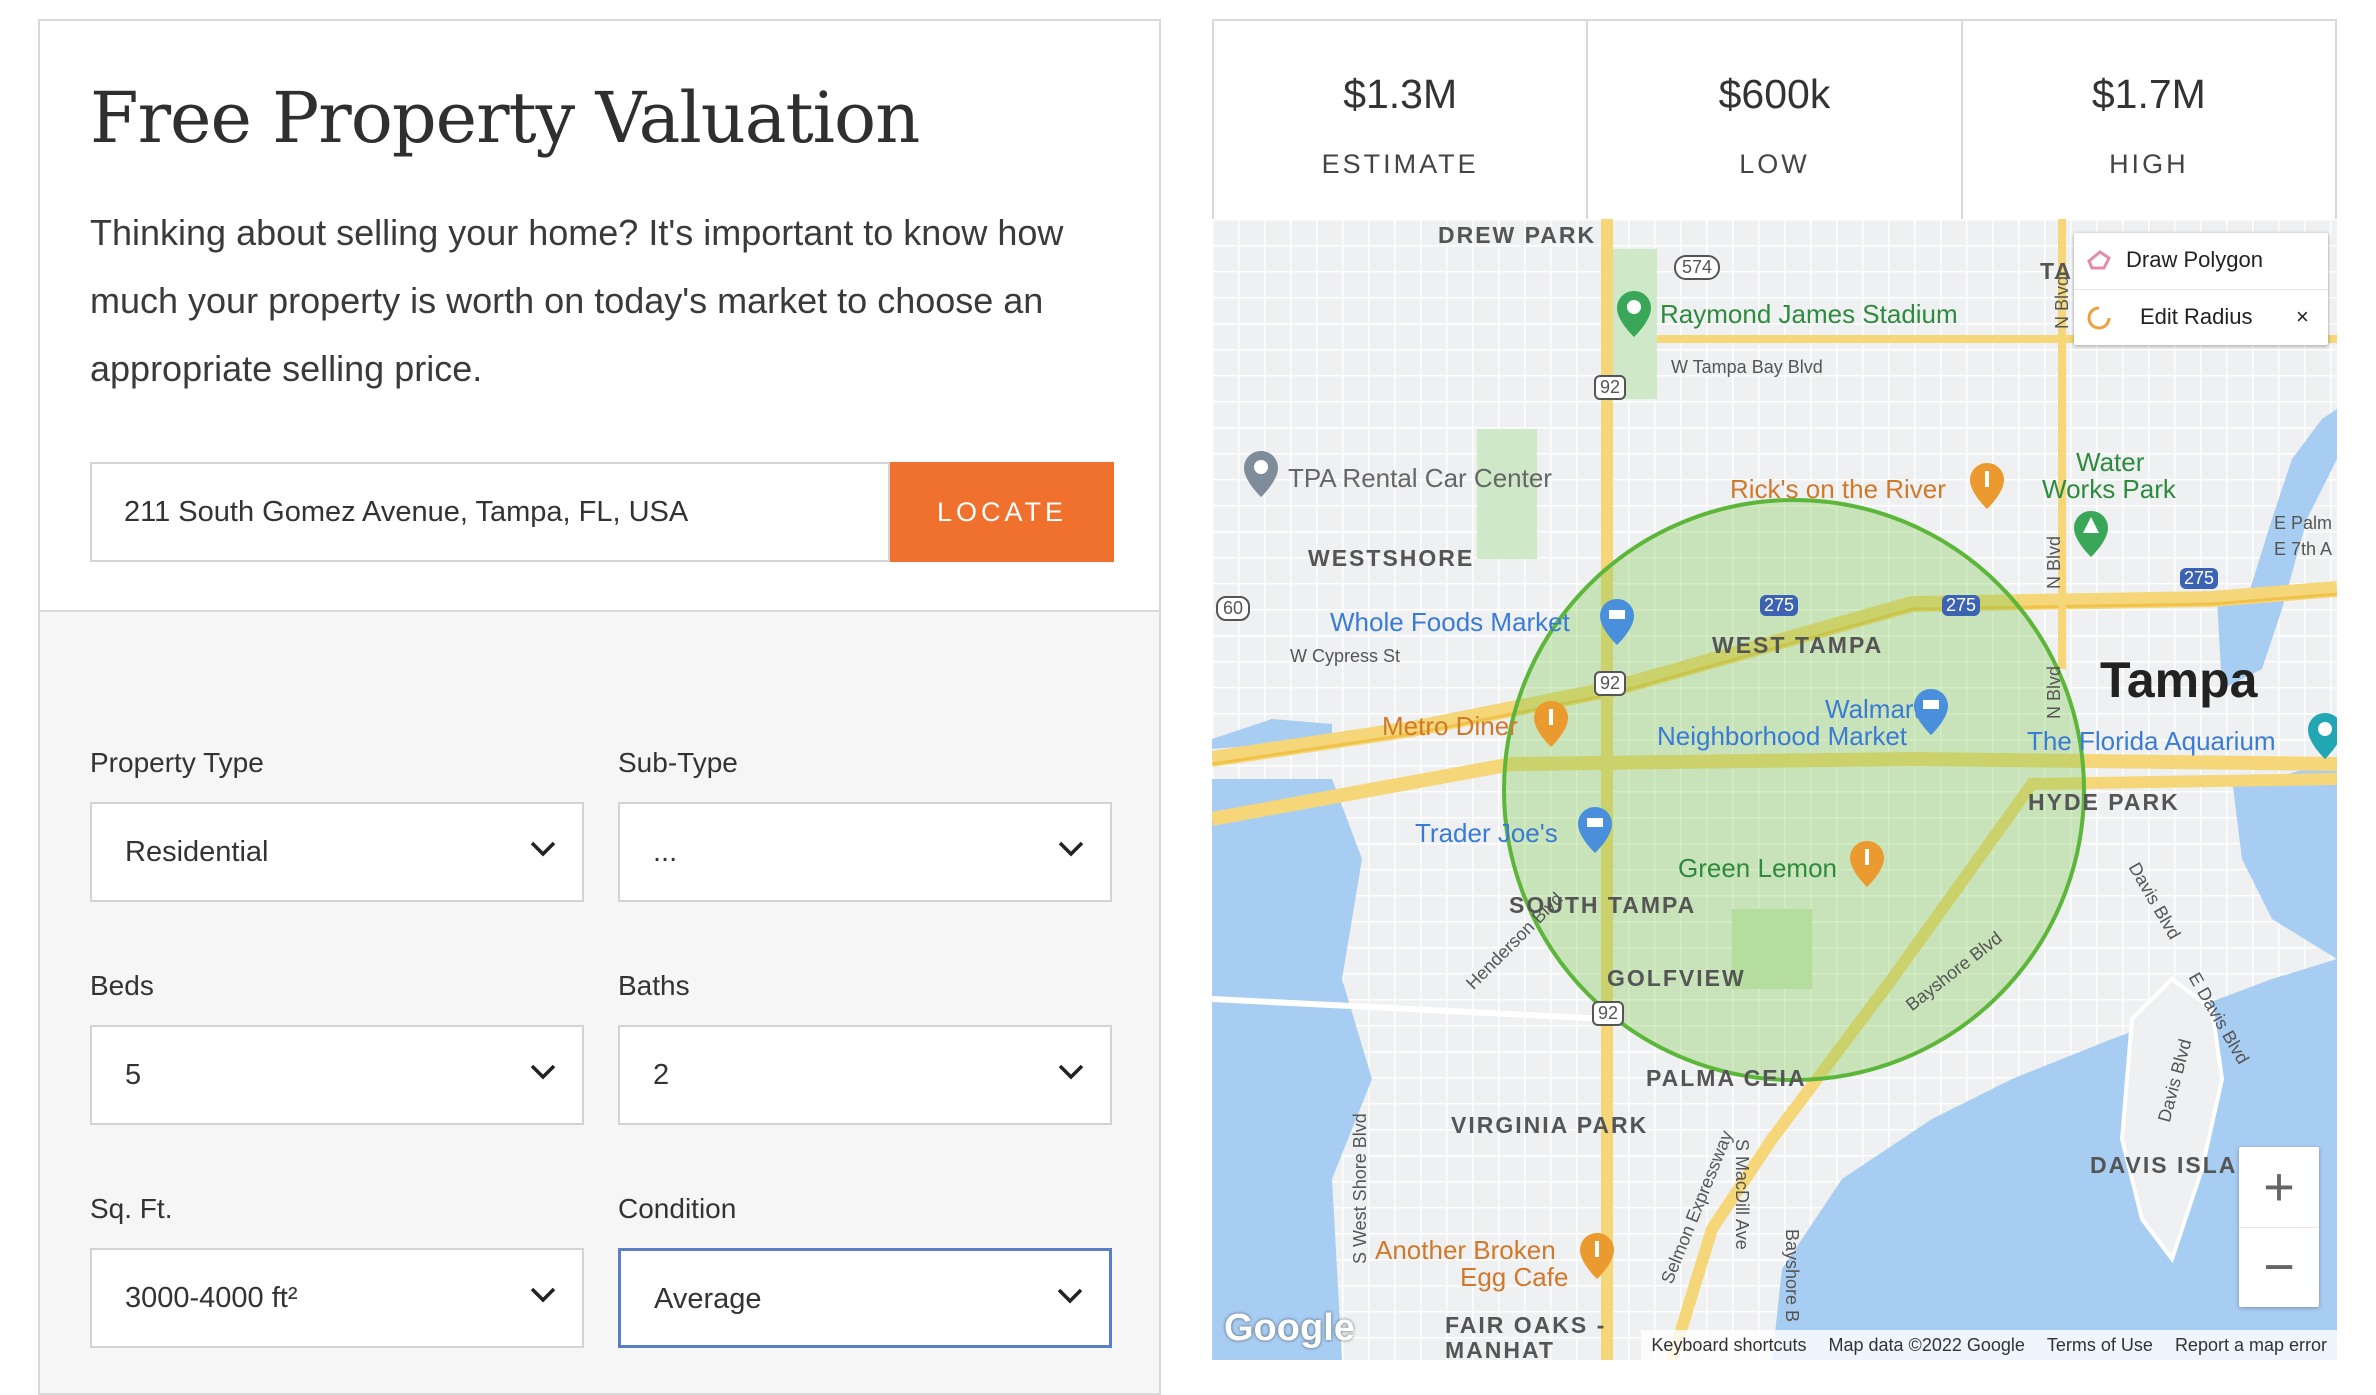 The width and height of the screenshot is (2376, 1395). I want to click on poi-walmart-2: Neighborhood Market, so click(1782, 736).